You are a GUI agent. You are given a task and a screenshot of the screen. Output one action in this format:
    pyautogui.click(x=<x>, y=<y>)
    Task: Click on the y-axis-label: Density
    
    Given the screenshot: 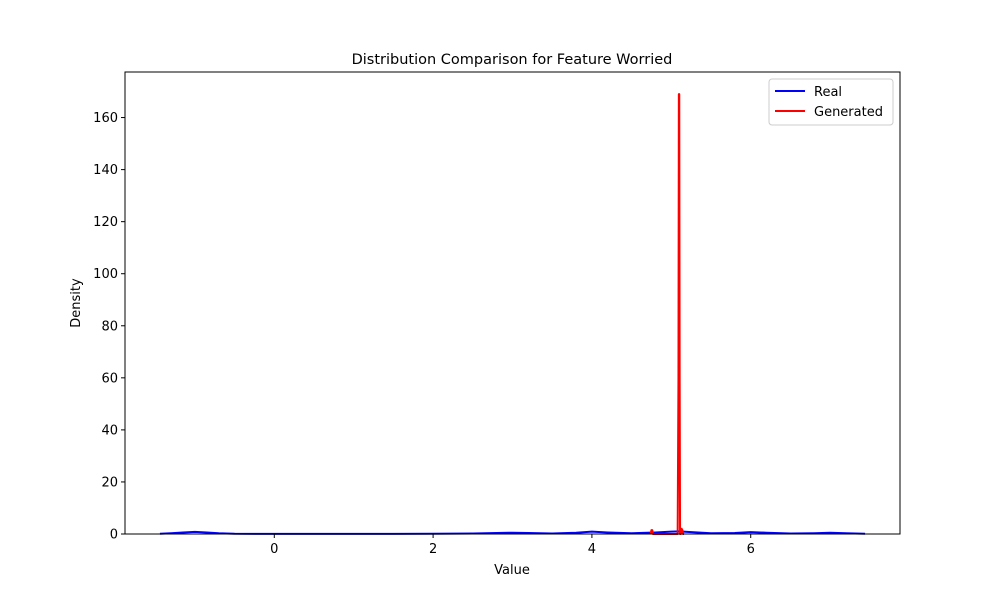 What is the action you would take?
    pyautogui.click(x=76, y=303)
    